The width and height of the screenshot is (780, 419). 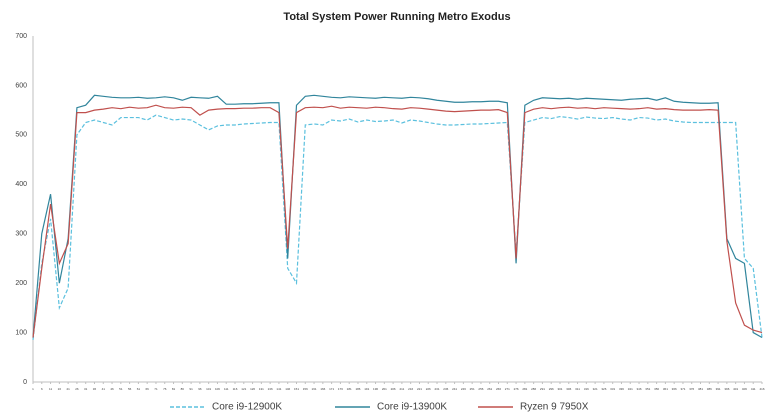 What do you see at coordinates (95, 389) in the screenshot?
I see `x-tick-label: 36` at bounding box center [95, 389].